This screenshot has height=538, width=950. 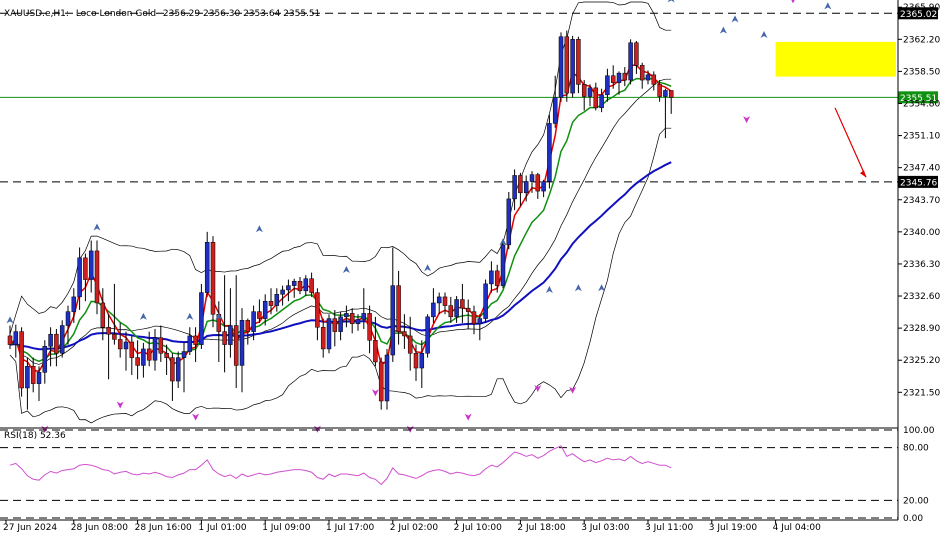 What do you see at coordinates (921, 8) in the screenshot?
I see `price-tick-label: 2365.90` at bounding box center [921, 8].